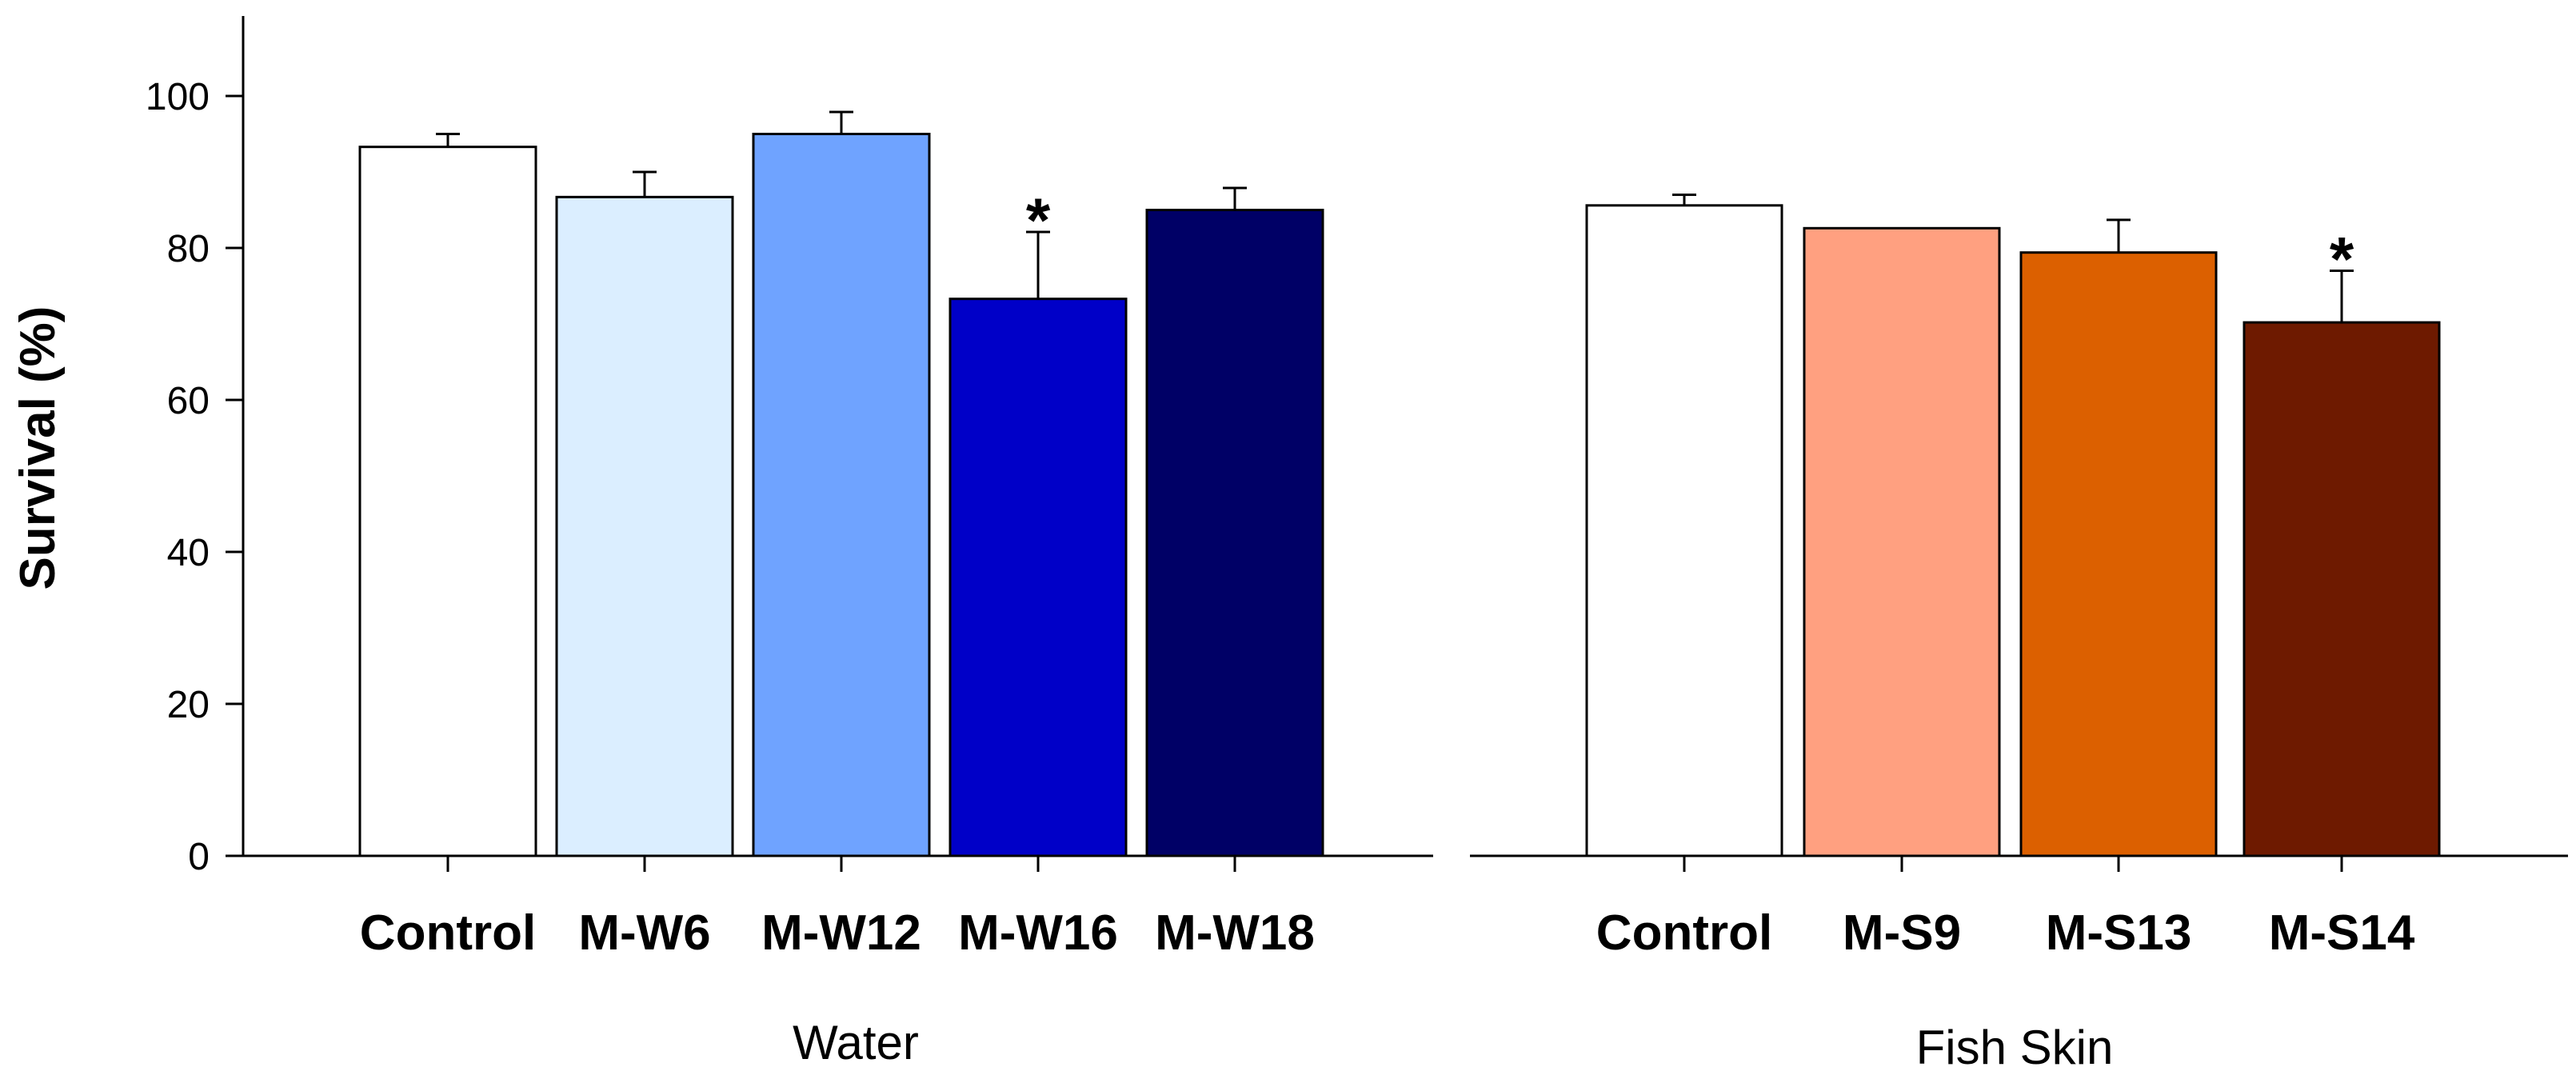  What do you see at coordinates (1038, 933) in the screenshot?
I see `category-label: M-W16` at bounding box center [1038, 933].